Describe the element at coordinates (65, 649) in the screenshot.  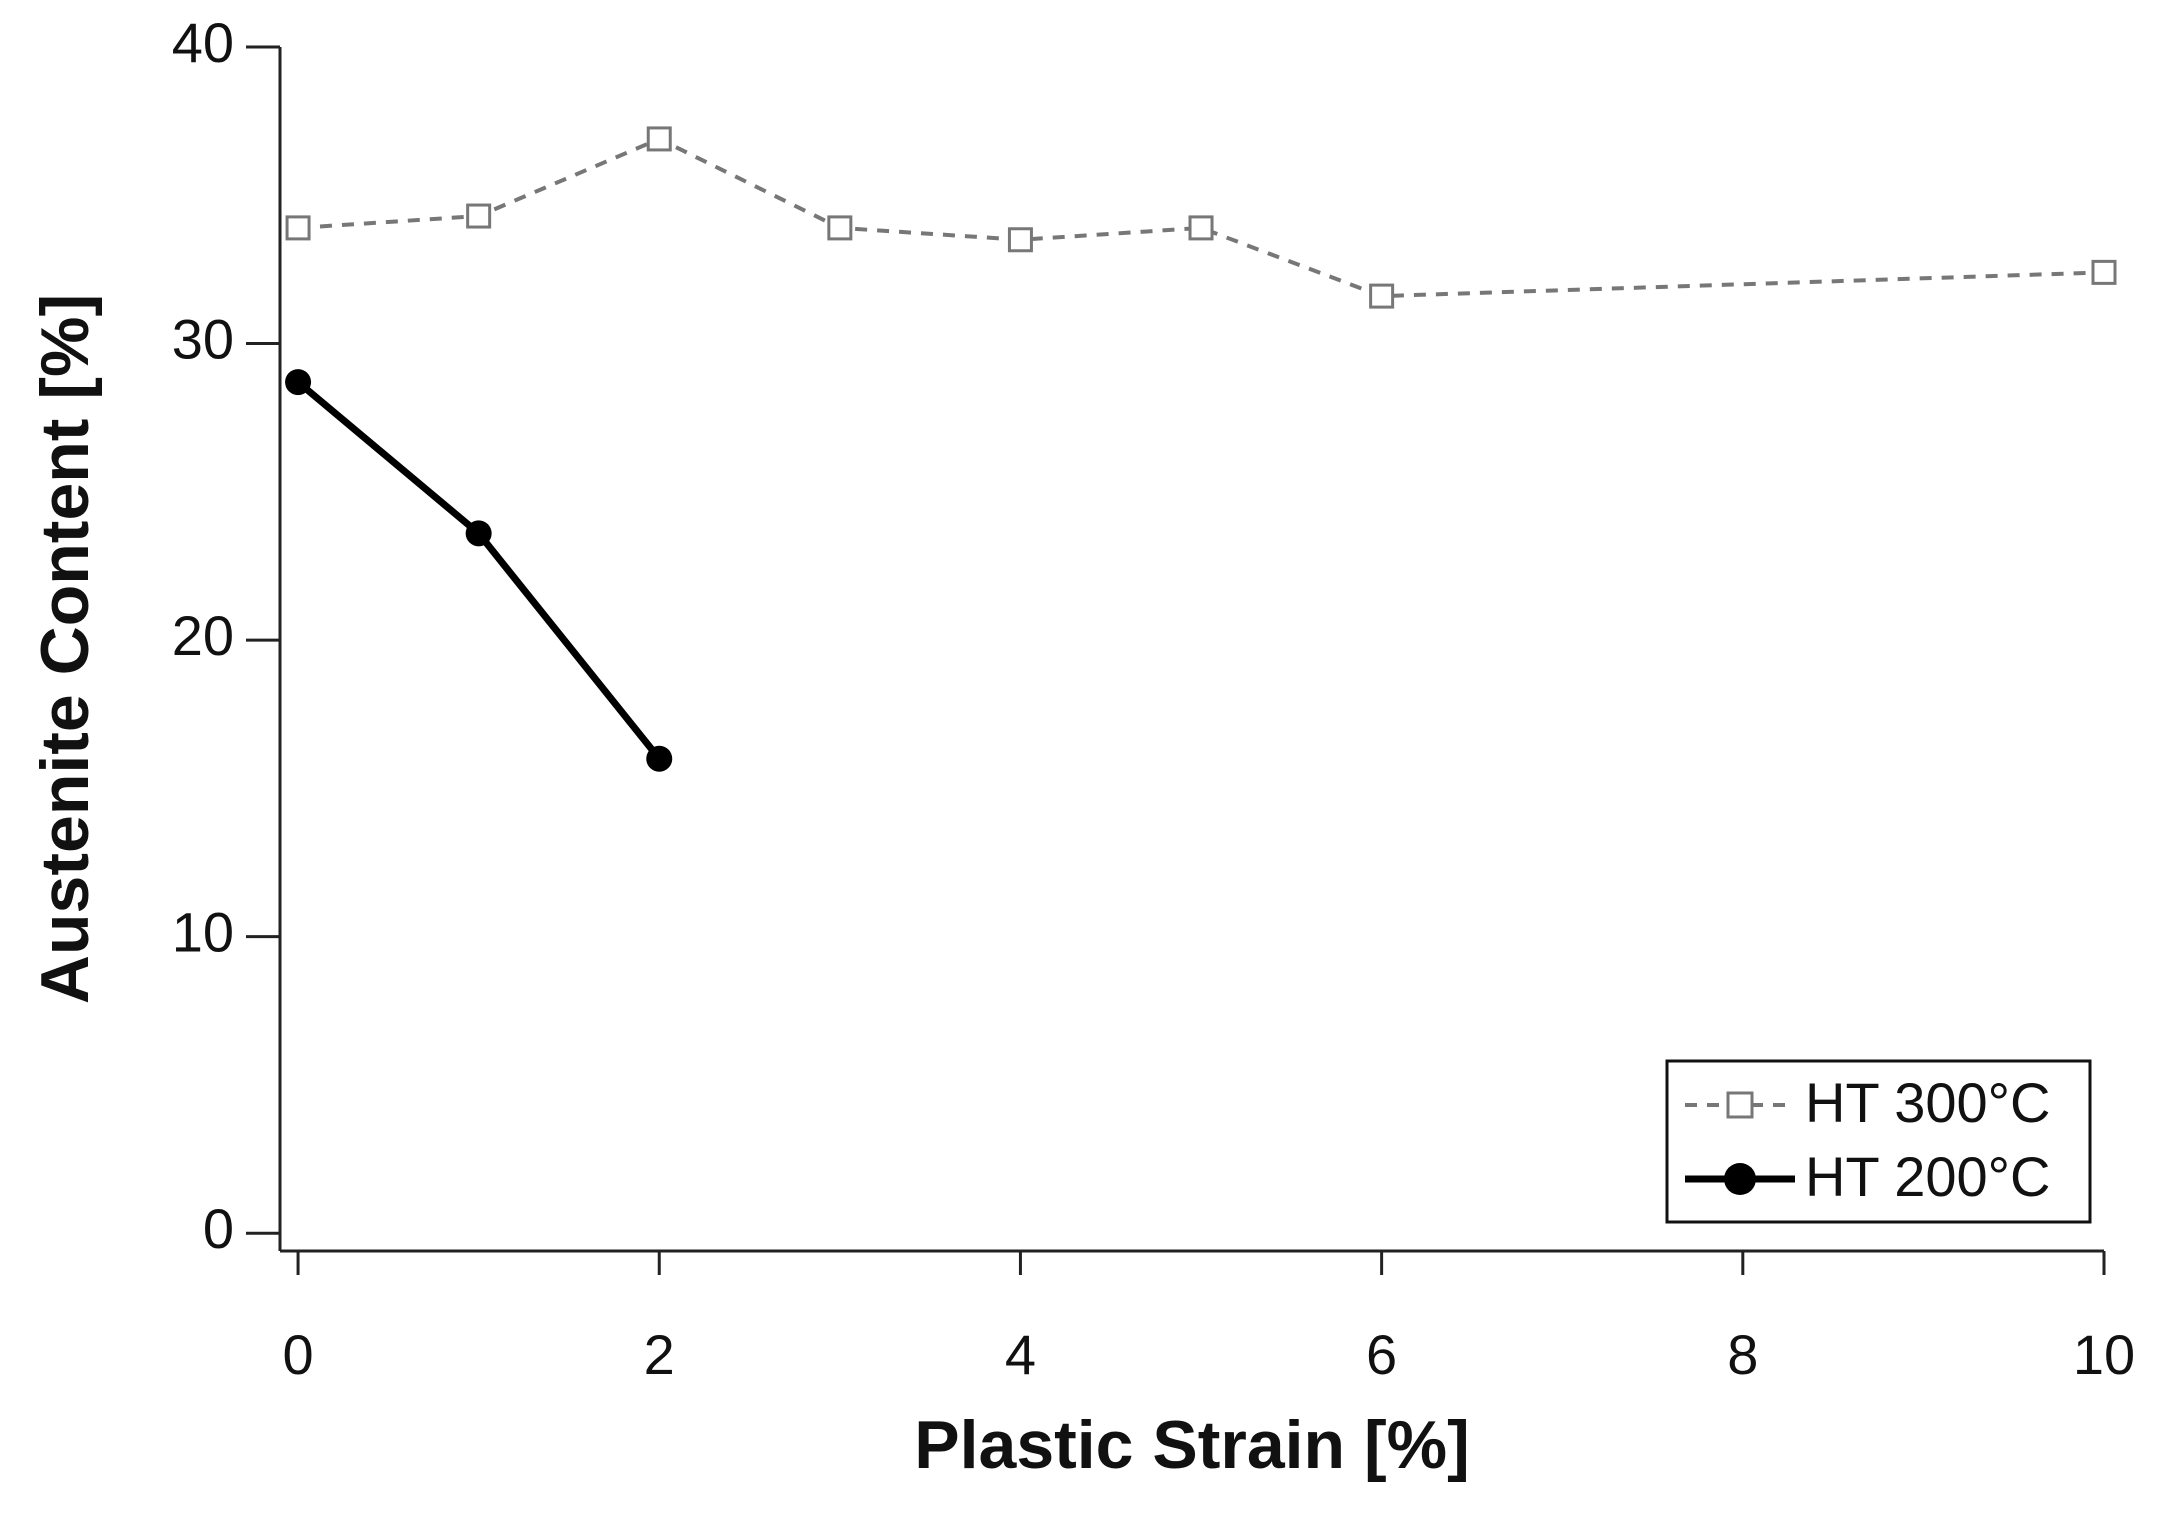
I see `y-axis-title: Austenite Content [%]` at that location.